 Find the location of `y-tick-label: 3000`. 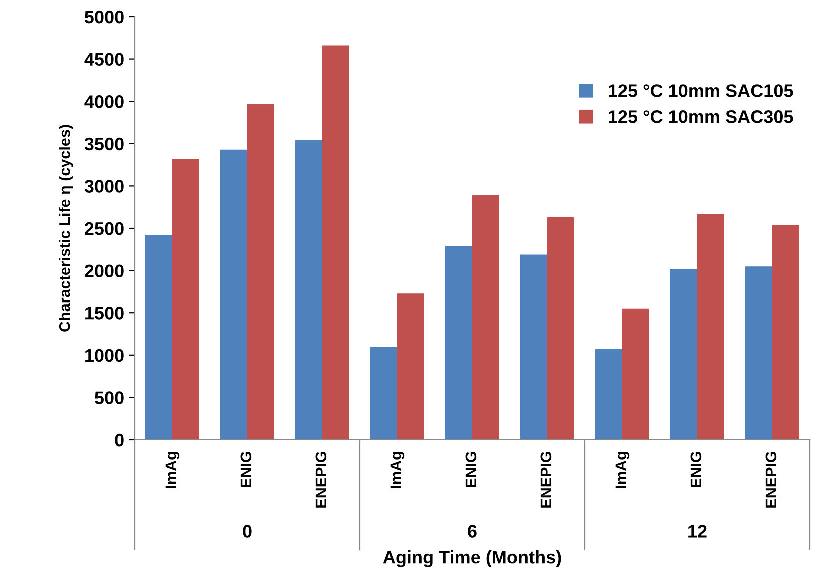

y-tick-label: 3000 is located at coordinates (104, 186).